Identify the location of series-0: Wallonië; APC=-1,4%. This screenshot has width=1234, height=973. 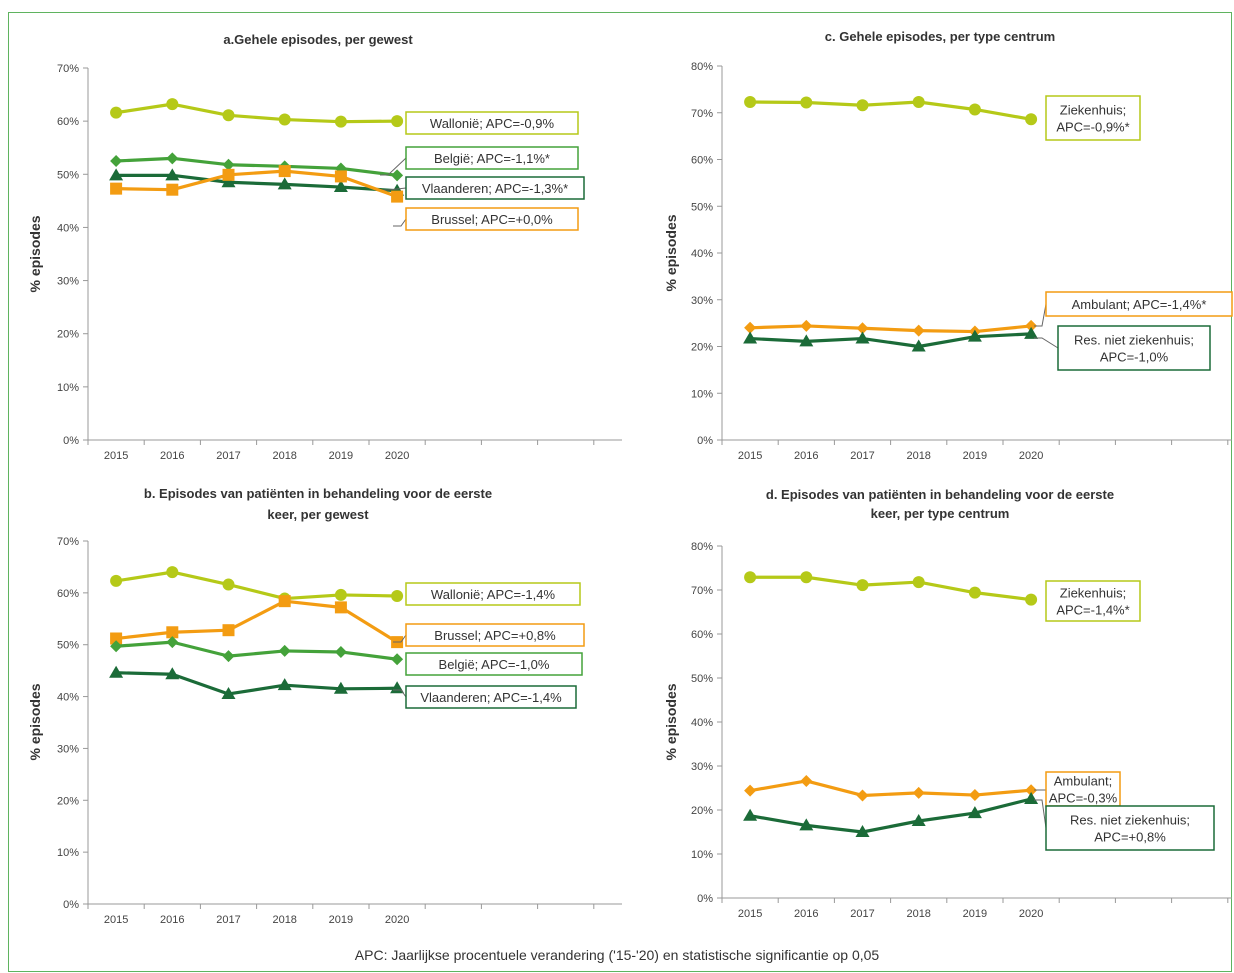
(345, 586).